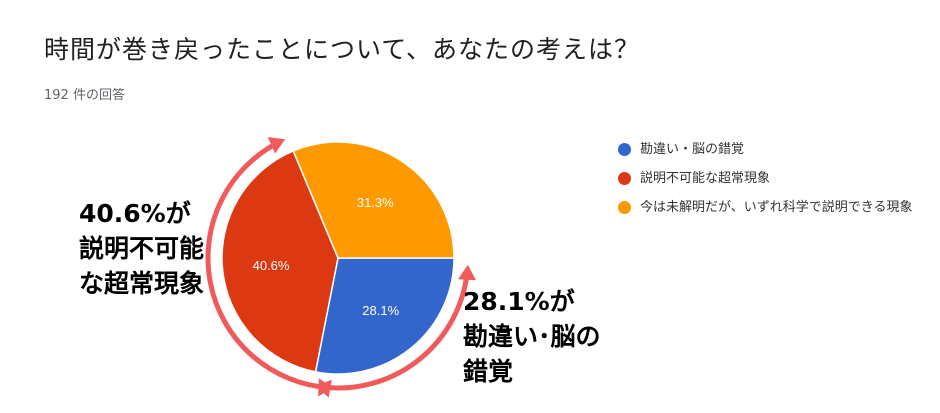  I want to click on legend-swatch-orange, so click(624, 207).